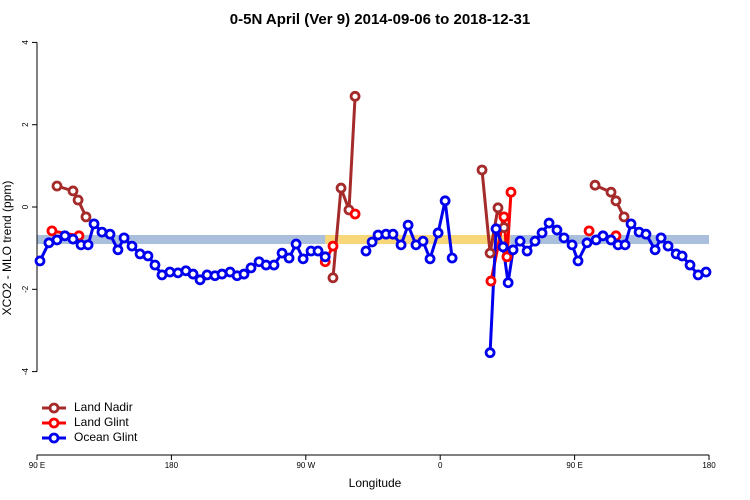 Image resolution: width=750 pixels, height=500 pixels. I want to click on legend-label: Ocean Glint, so click(106, 437).